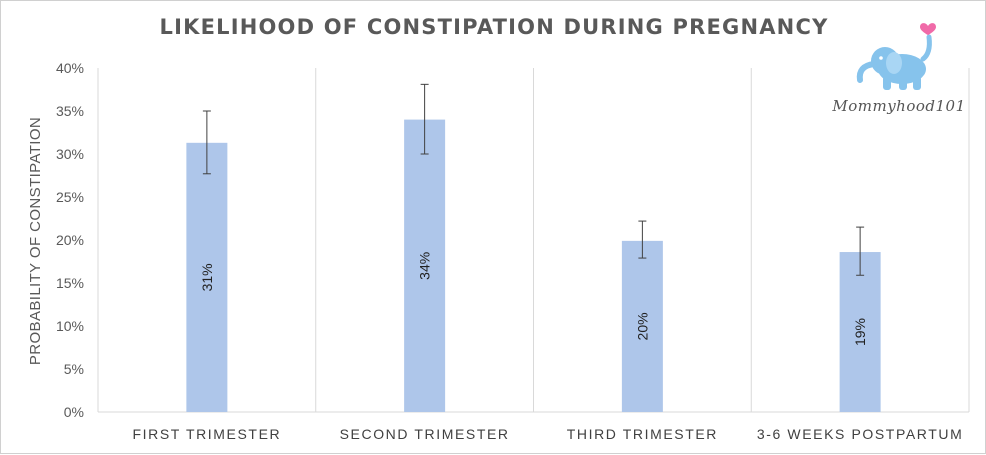 The width and height of the screenshot is (986, 455). Describe the element at coordinates (207, 434) in the screenshot. I see `x-tick-label: FIRST TRIMESTER` at that location.